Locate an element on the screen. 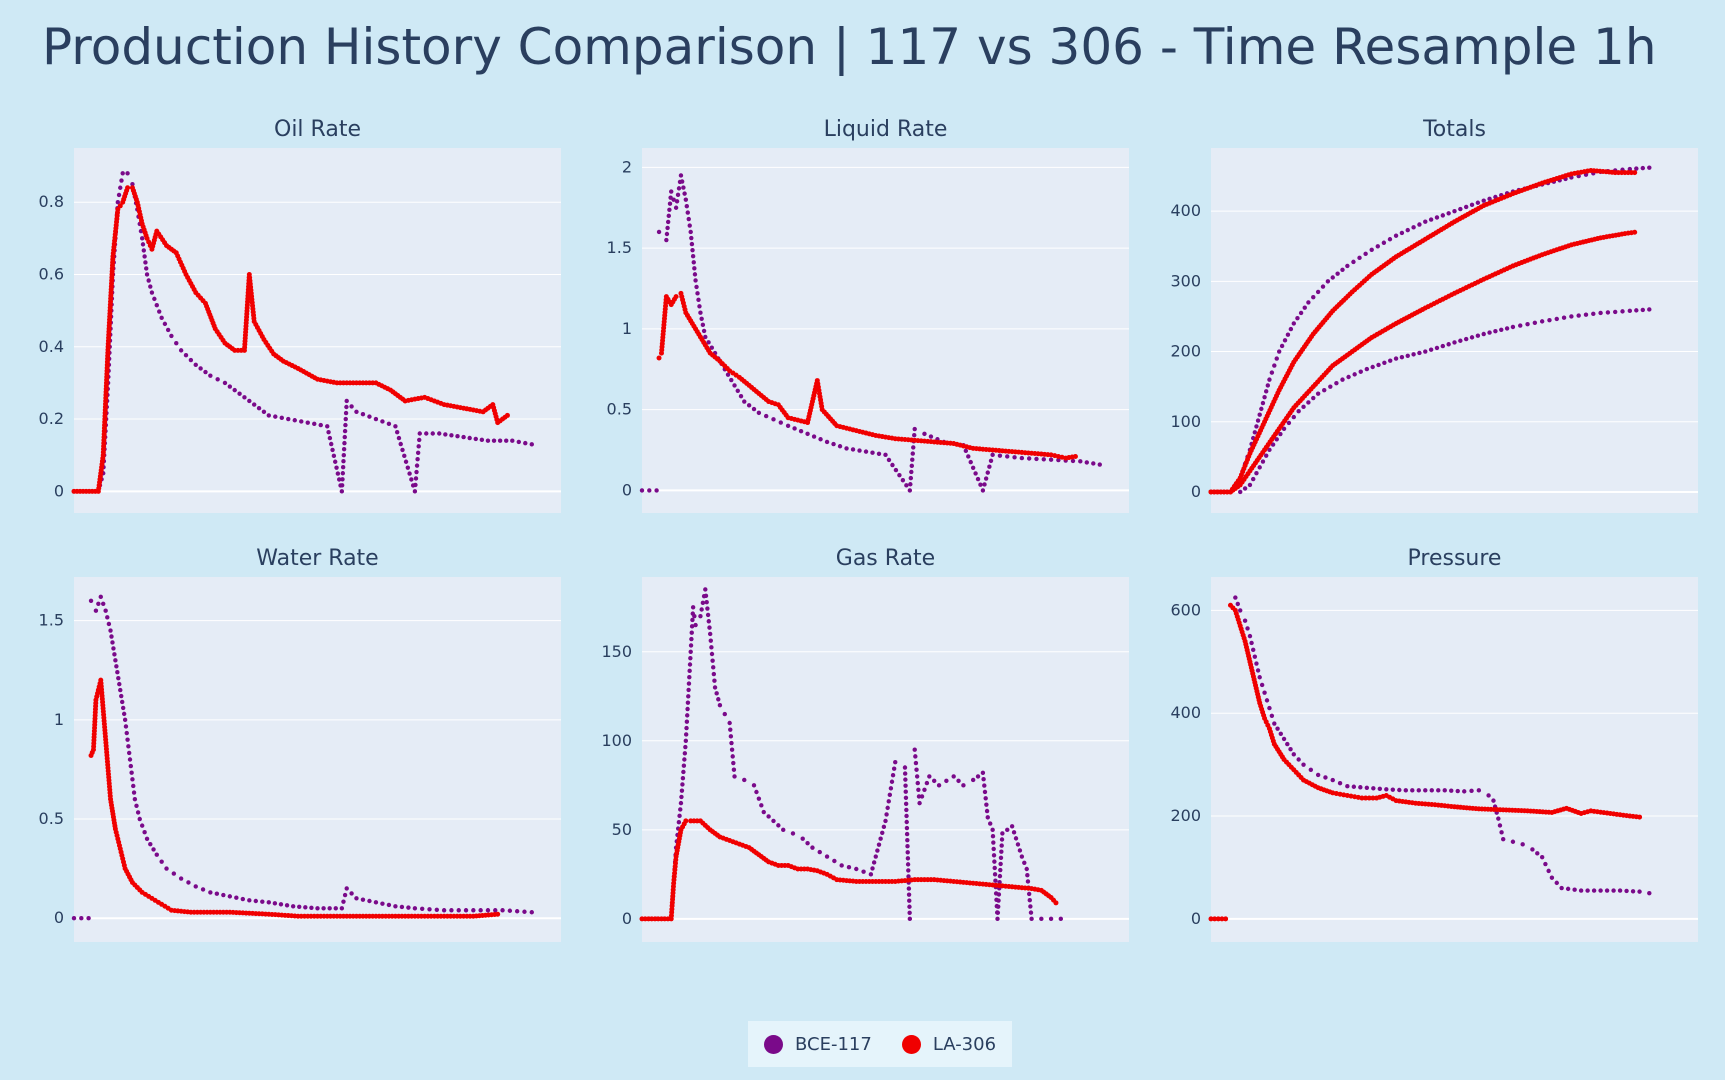 The width and height of the screenshot is (1725, 1080). legend-item-la-306: LA-306 is located at coordinates (949, 1044).